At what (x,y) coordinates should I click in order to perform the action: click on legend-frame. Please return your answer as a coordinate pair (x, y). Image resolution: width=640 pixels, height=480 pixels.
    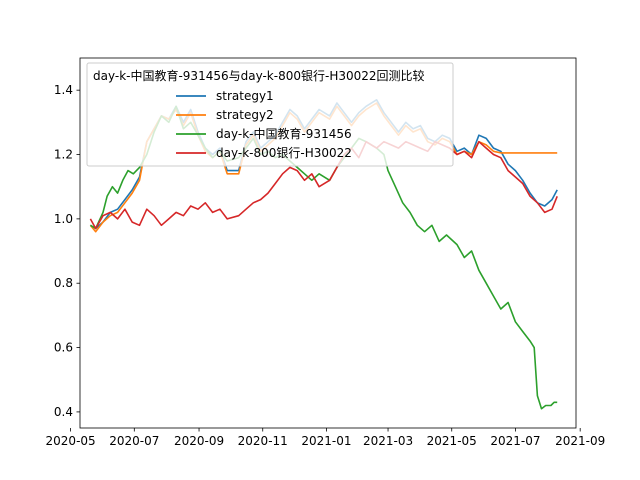
    Looking at the image, I should click on (270, 114).